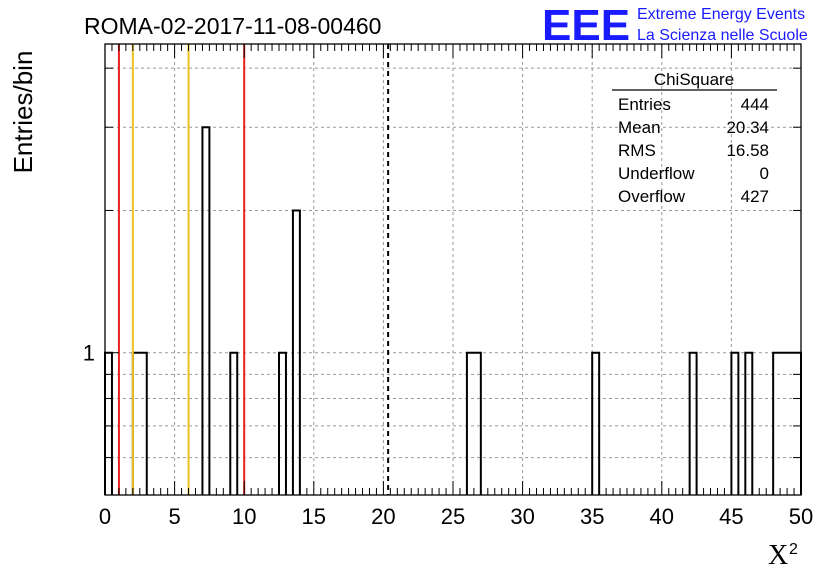 This screenshot has width=836, height=572. What do you see at coordinates (778, 555) in the screenshot?
I see `x-axis-label-base: X` at bounding box center [778, 555].